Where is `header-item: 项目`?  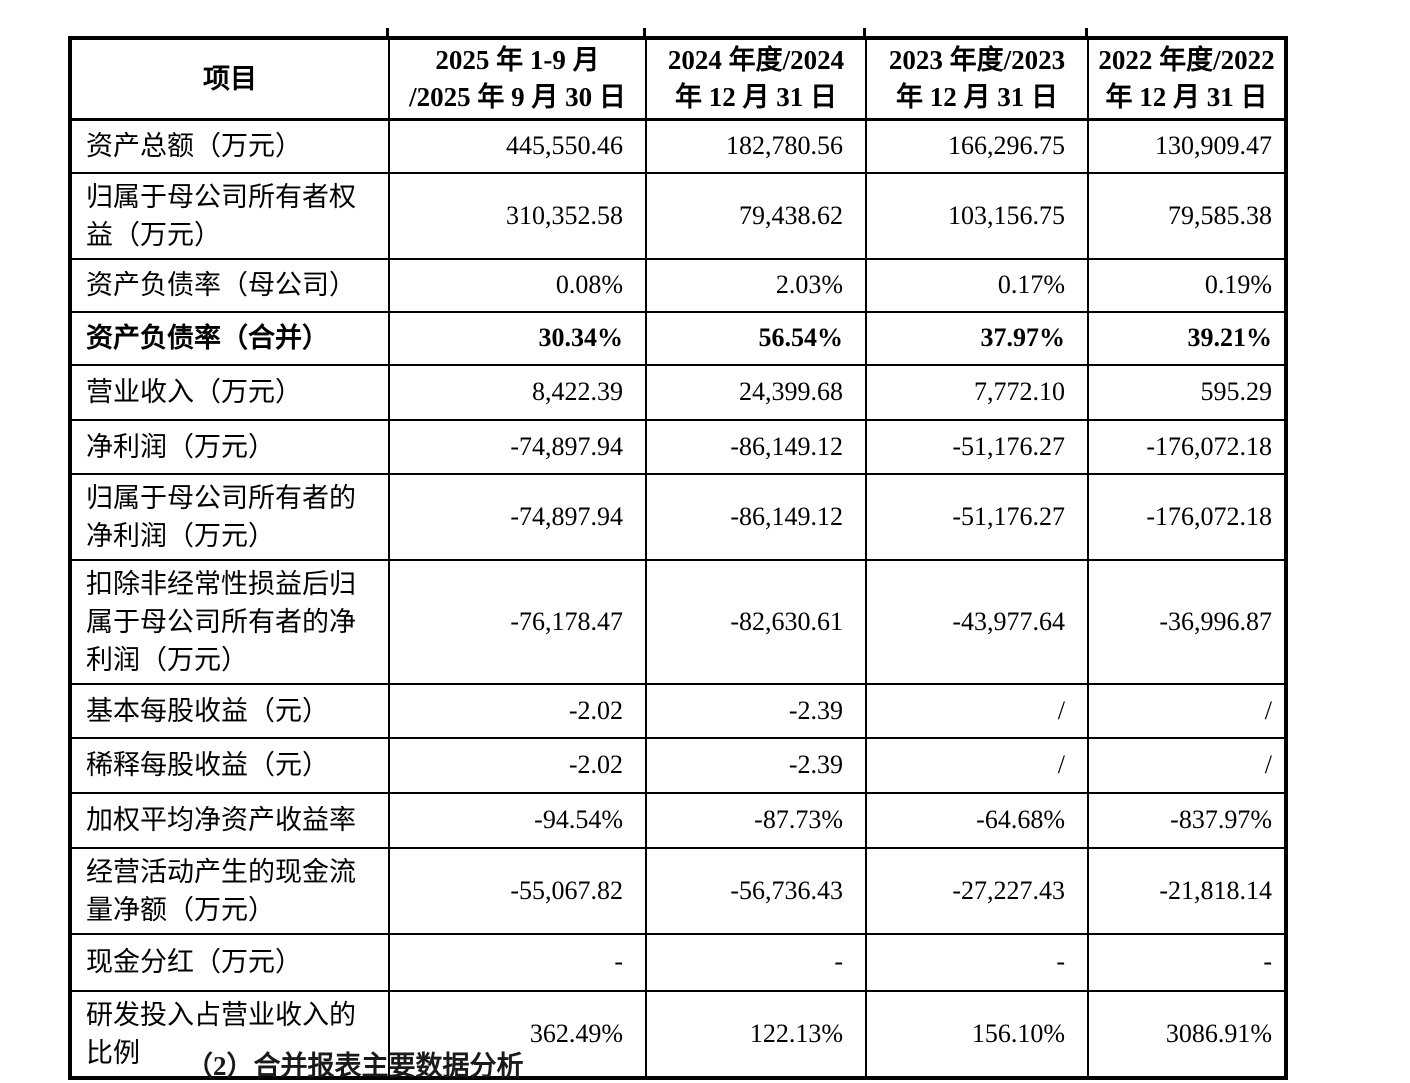 header-item: 项目 is located at coordinates (229, 79).